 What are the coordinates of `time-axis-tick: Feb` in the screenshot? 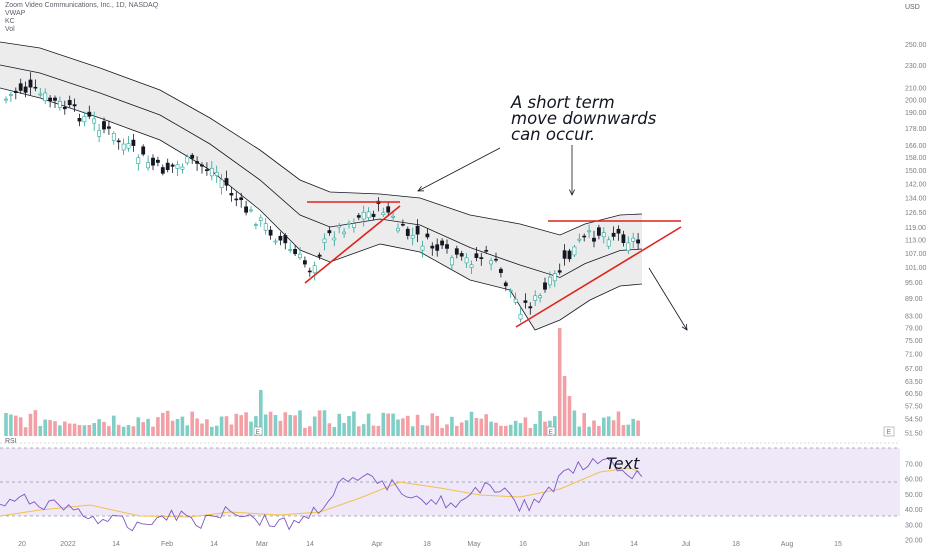 It's located at (167, 544).